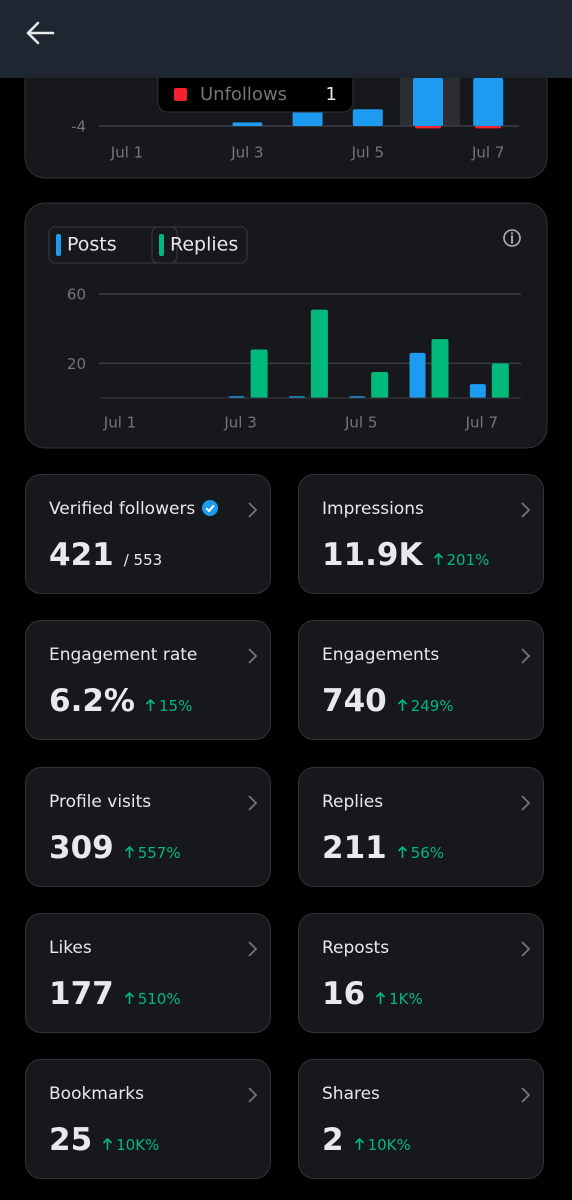 The width and height of the screenshot is (572, 1200). Describe the element at coordinates (344, 993) in the screenshot. I see `stat-value: 16` at that location.